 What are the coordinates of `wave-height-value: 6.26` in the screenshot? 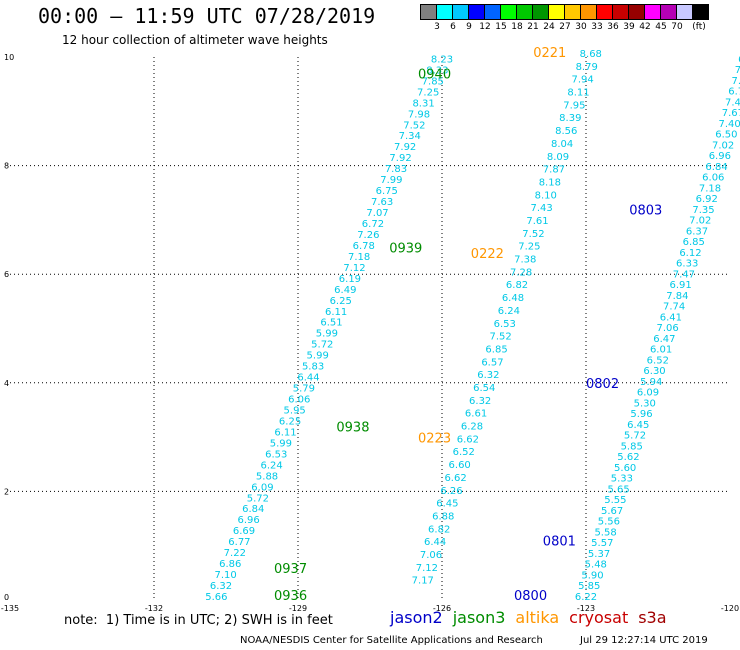 It's located at (451, 491).